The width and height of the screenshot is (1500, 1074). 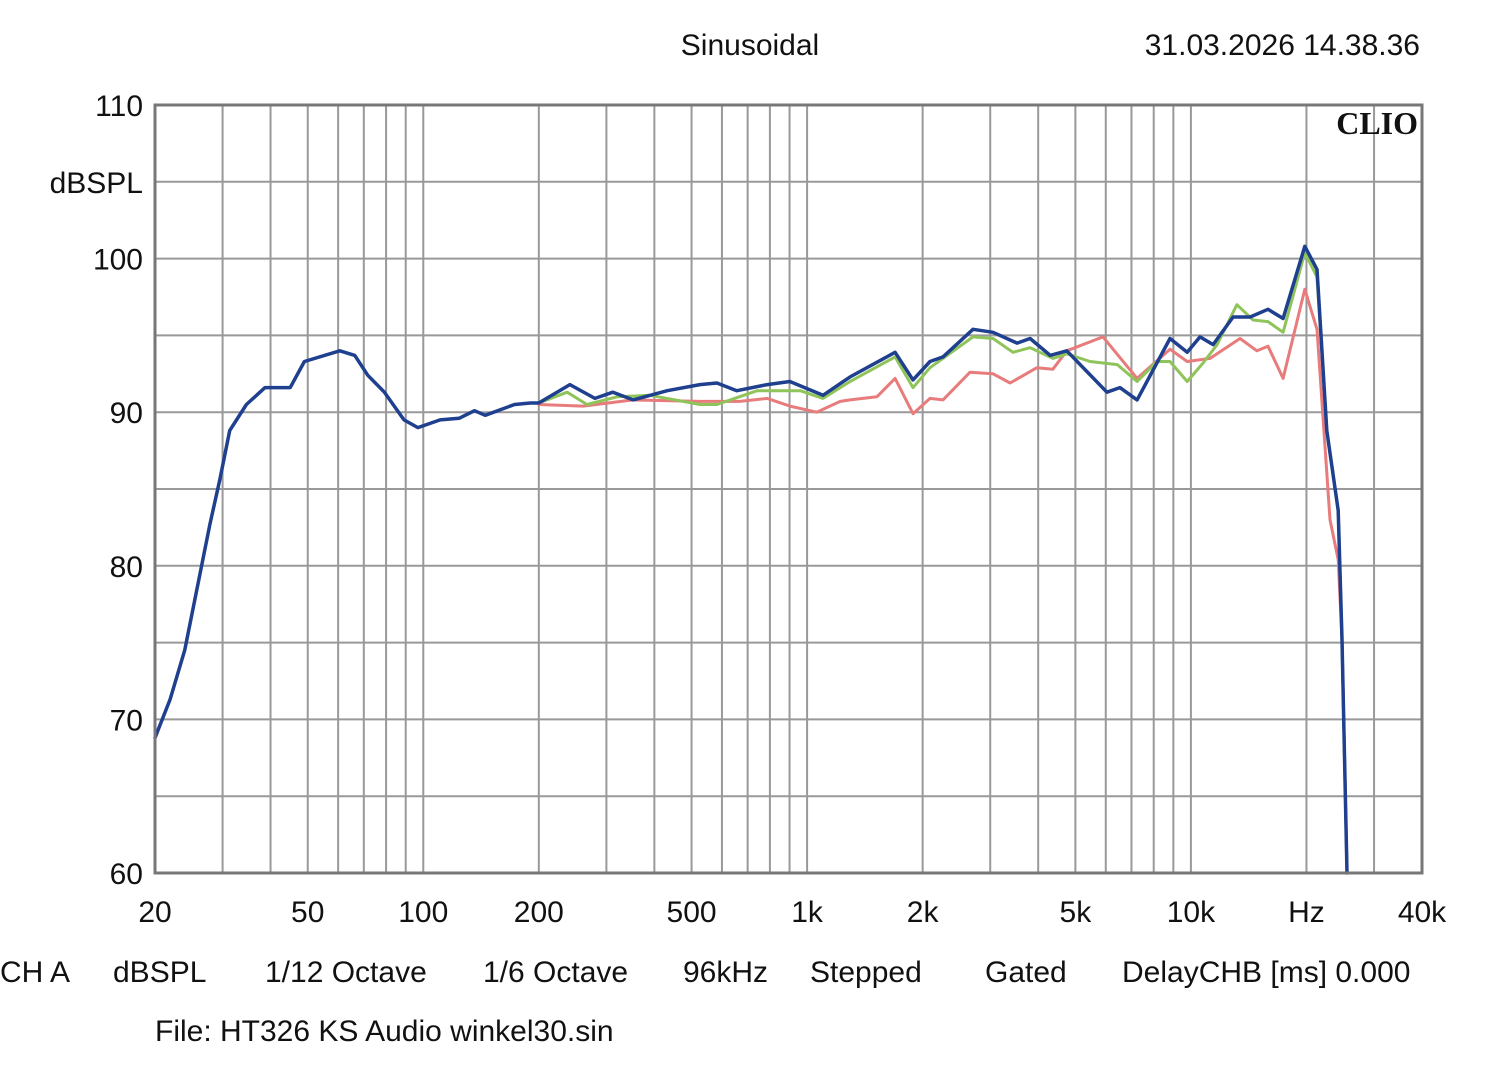 I want to click on y-tick-label: 110, so click(x=119, y=106).